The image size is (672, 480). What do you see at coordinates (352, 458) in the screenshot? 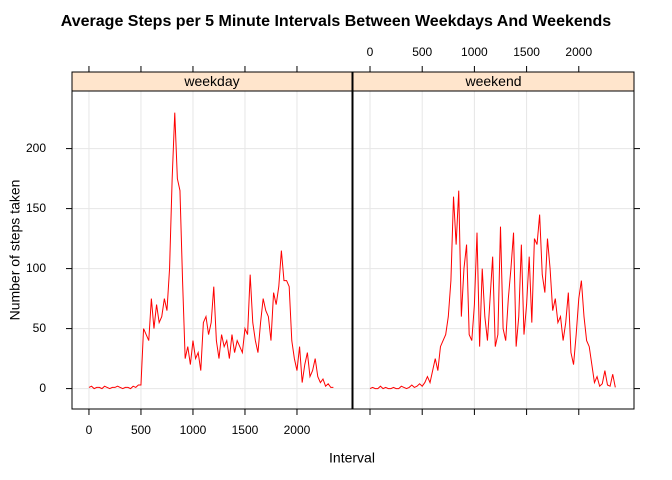
I see `x-axis-label: Interval` at bounding box center [352, 458].